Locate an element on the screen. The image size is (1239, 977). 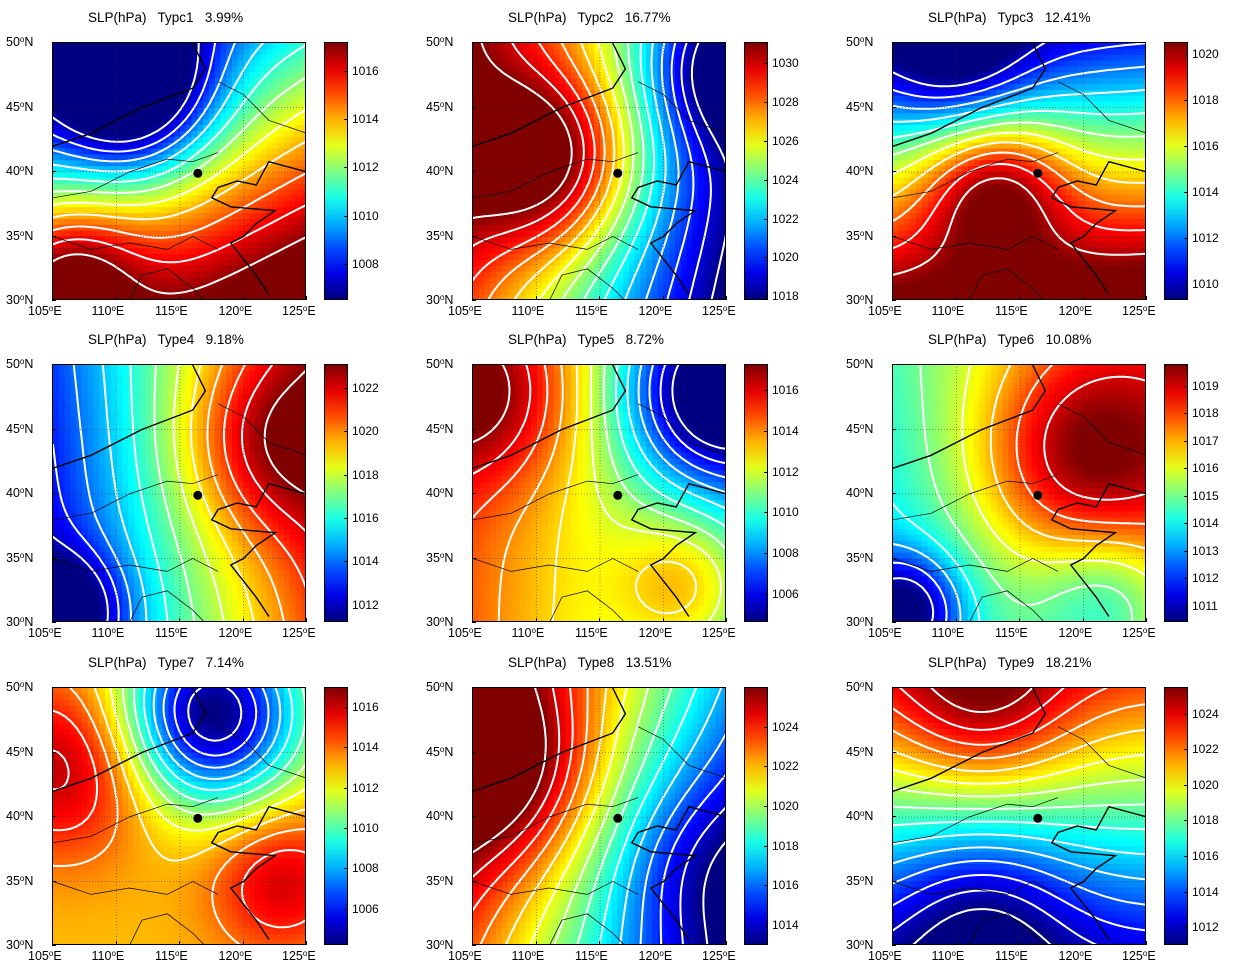
colorbar-tick-label: 1006 is located at coordinates (785, 594).